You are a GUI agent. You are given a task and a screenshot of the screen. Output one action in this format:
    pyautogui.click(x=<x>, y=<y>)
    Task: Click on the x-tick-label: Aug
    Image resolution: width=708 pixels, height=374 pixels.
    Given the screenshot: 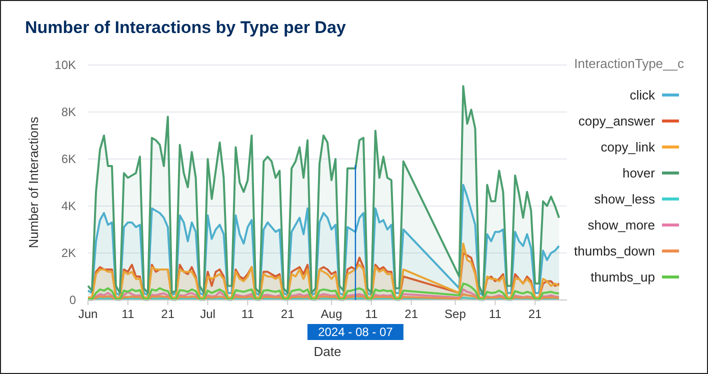 What is the action you would take?
    pyautogui.click(x=331, y=314)
    